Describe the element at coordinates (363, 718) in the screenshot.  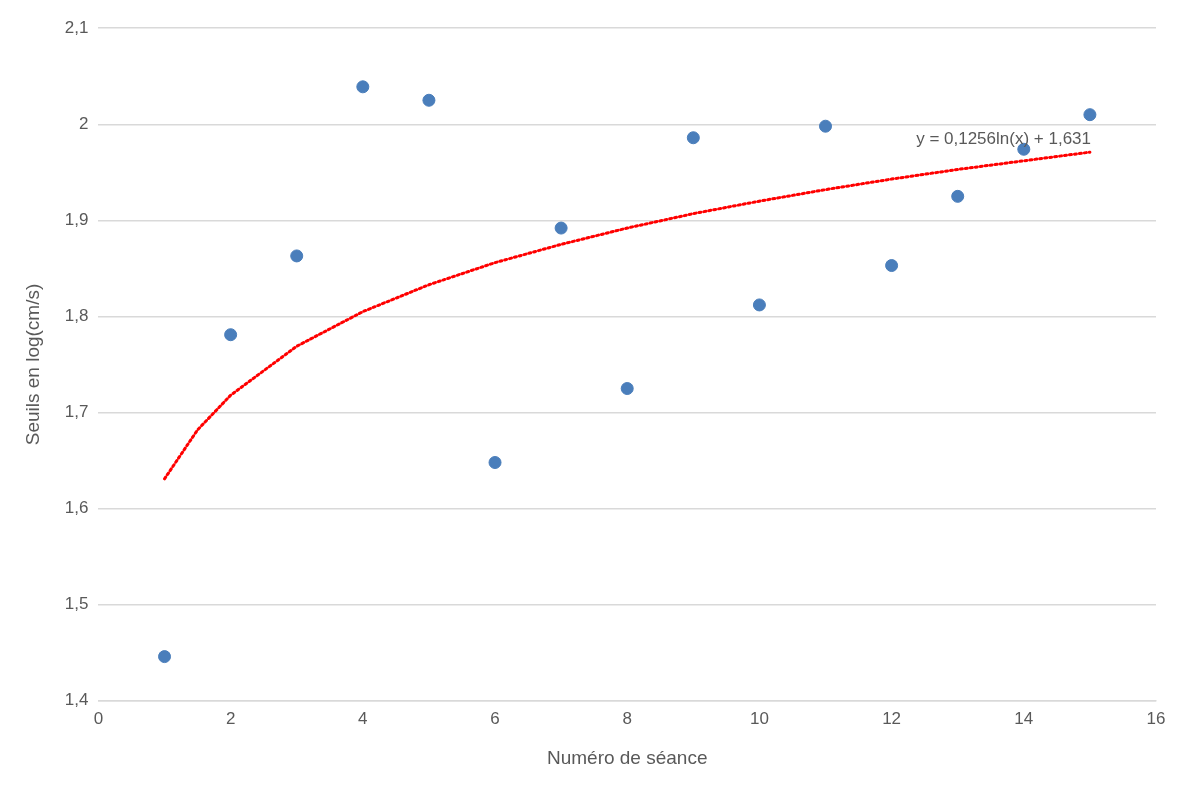
I see `x-tick-label: 4` at that location.